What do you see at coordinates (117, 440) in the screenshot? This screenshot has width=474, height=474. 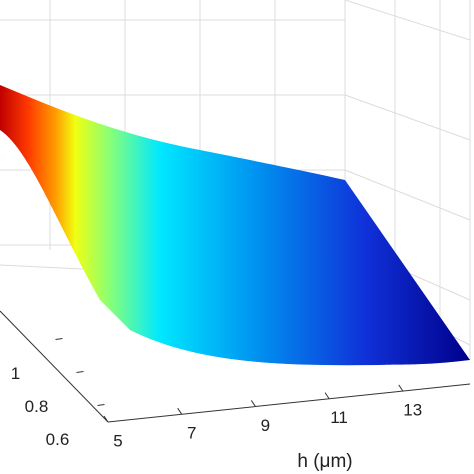 I see `x-tick-label: 5` at bounding box center [117, 440].